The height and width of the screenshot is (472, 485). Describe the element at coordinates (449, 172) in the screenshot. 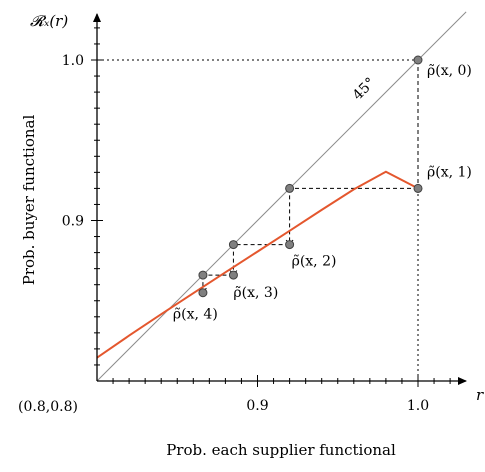

I see `iteration-label: ρ̃(x, 1)` at that location.